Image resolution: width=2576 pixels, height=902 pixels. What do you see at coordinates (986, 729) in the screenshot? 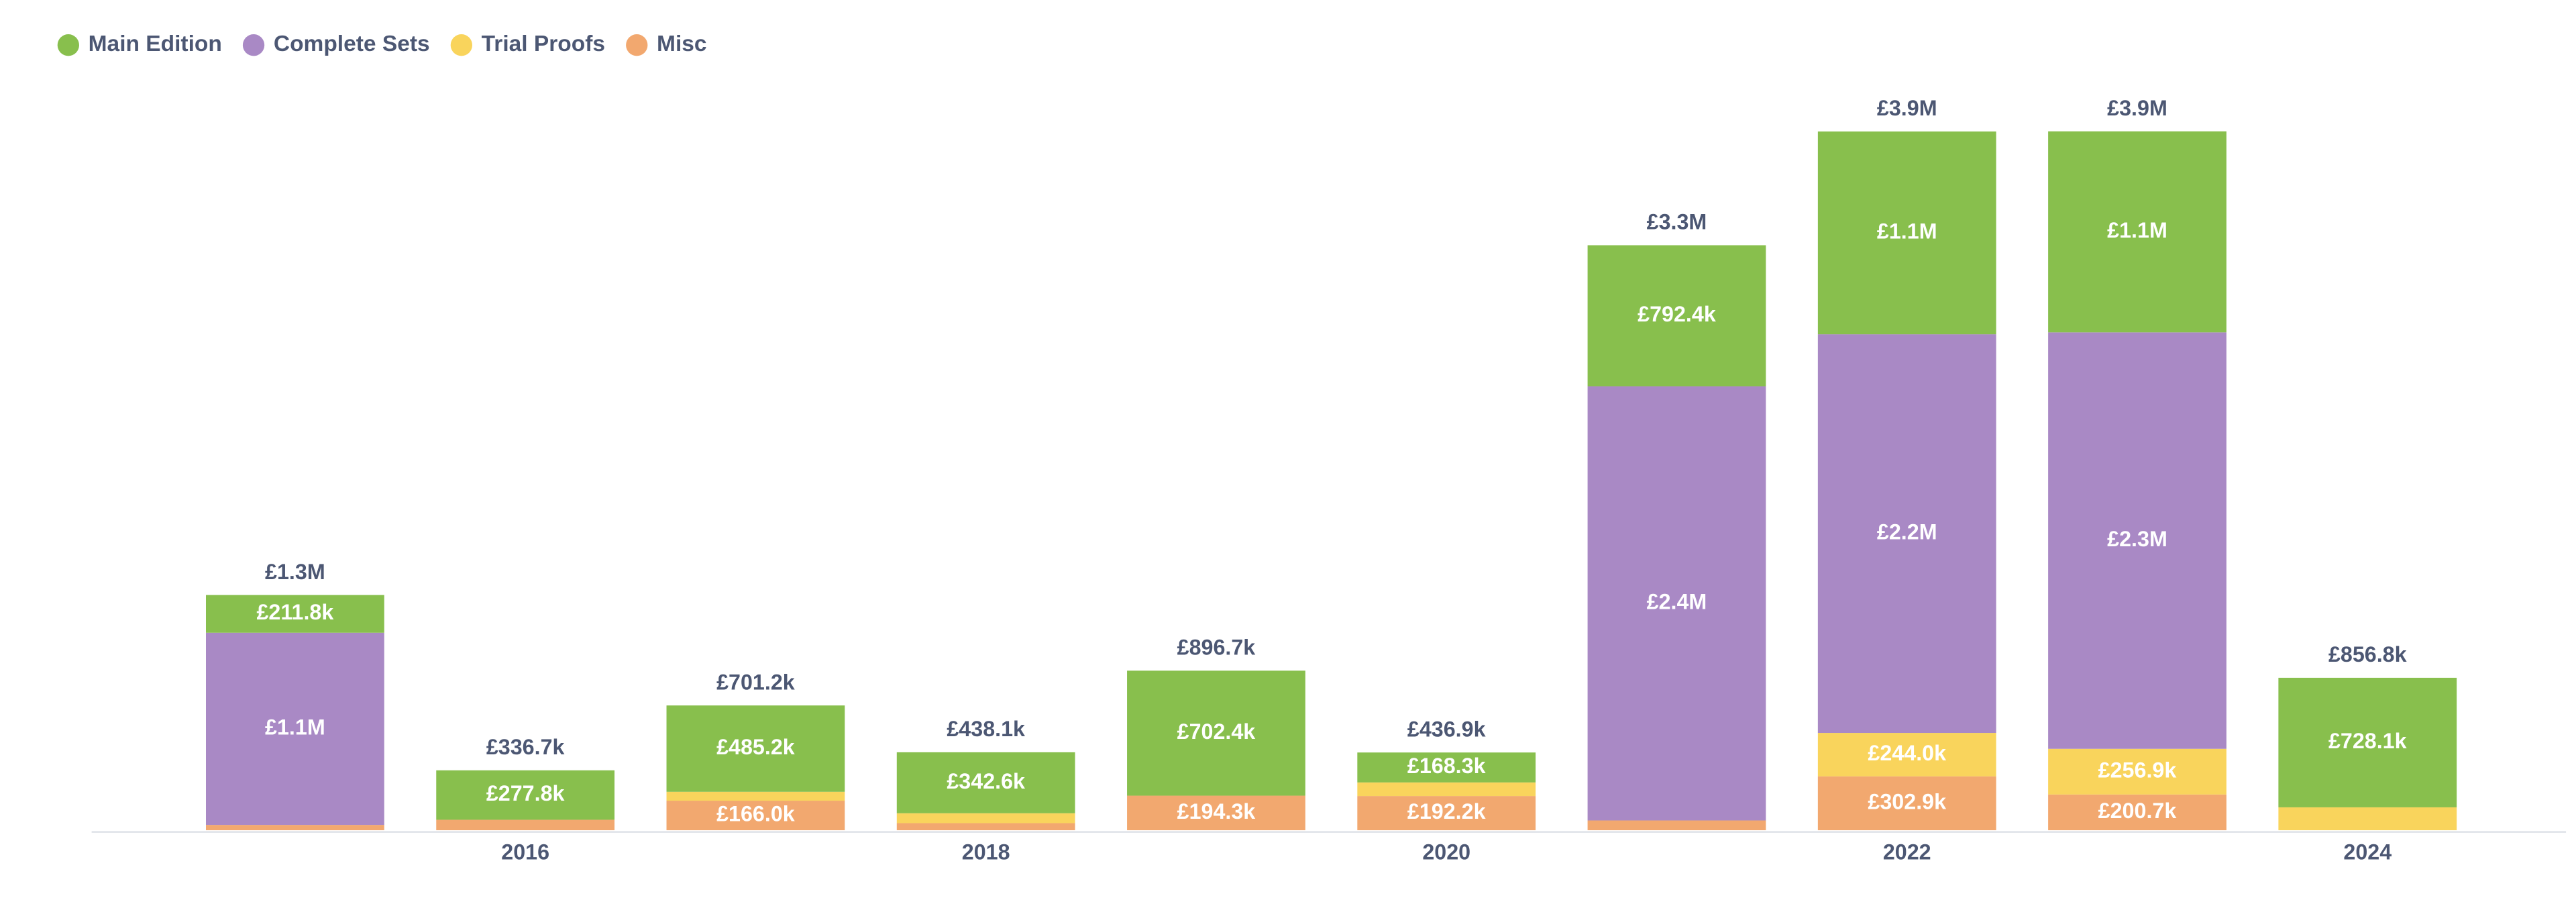
I see `total-label: £438.1k` at bounding box center [986, 729].